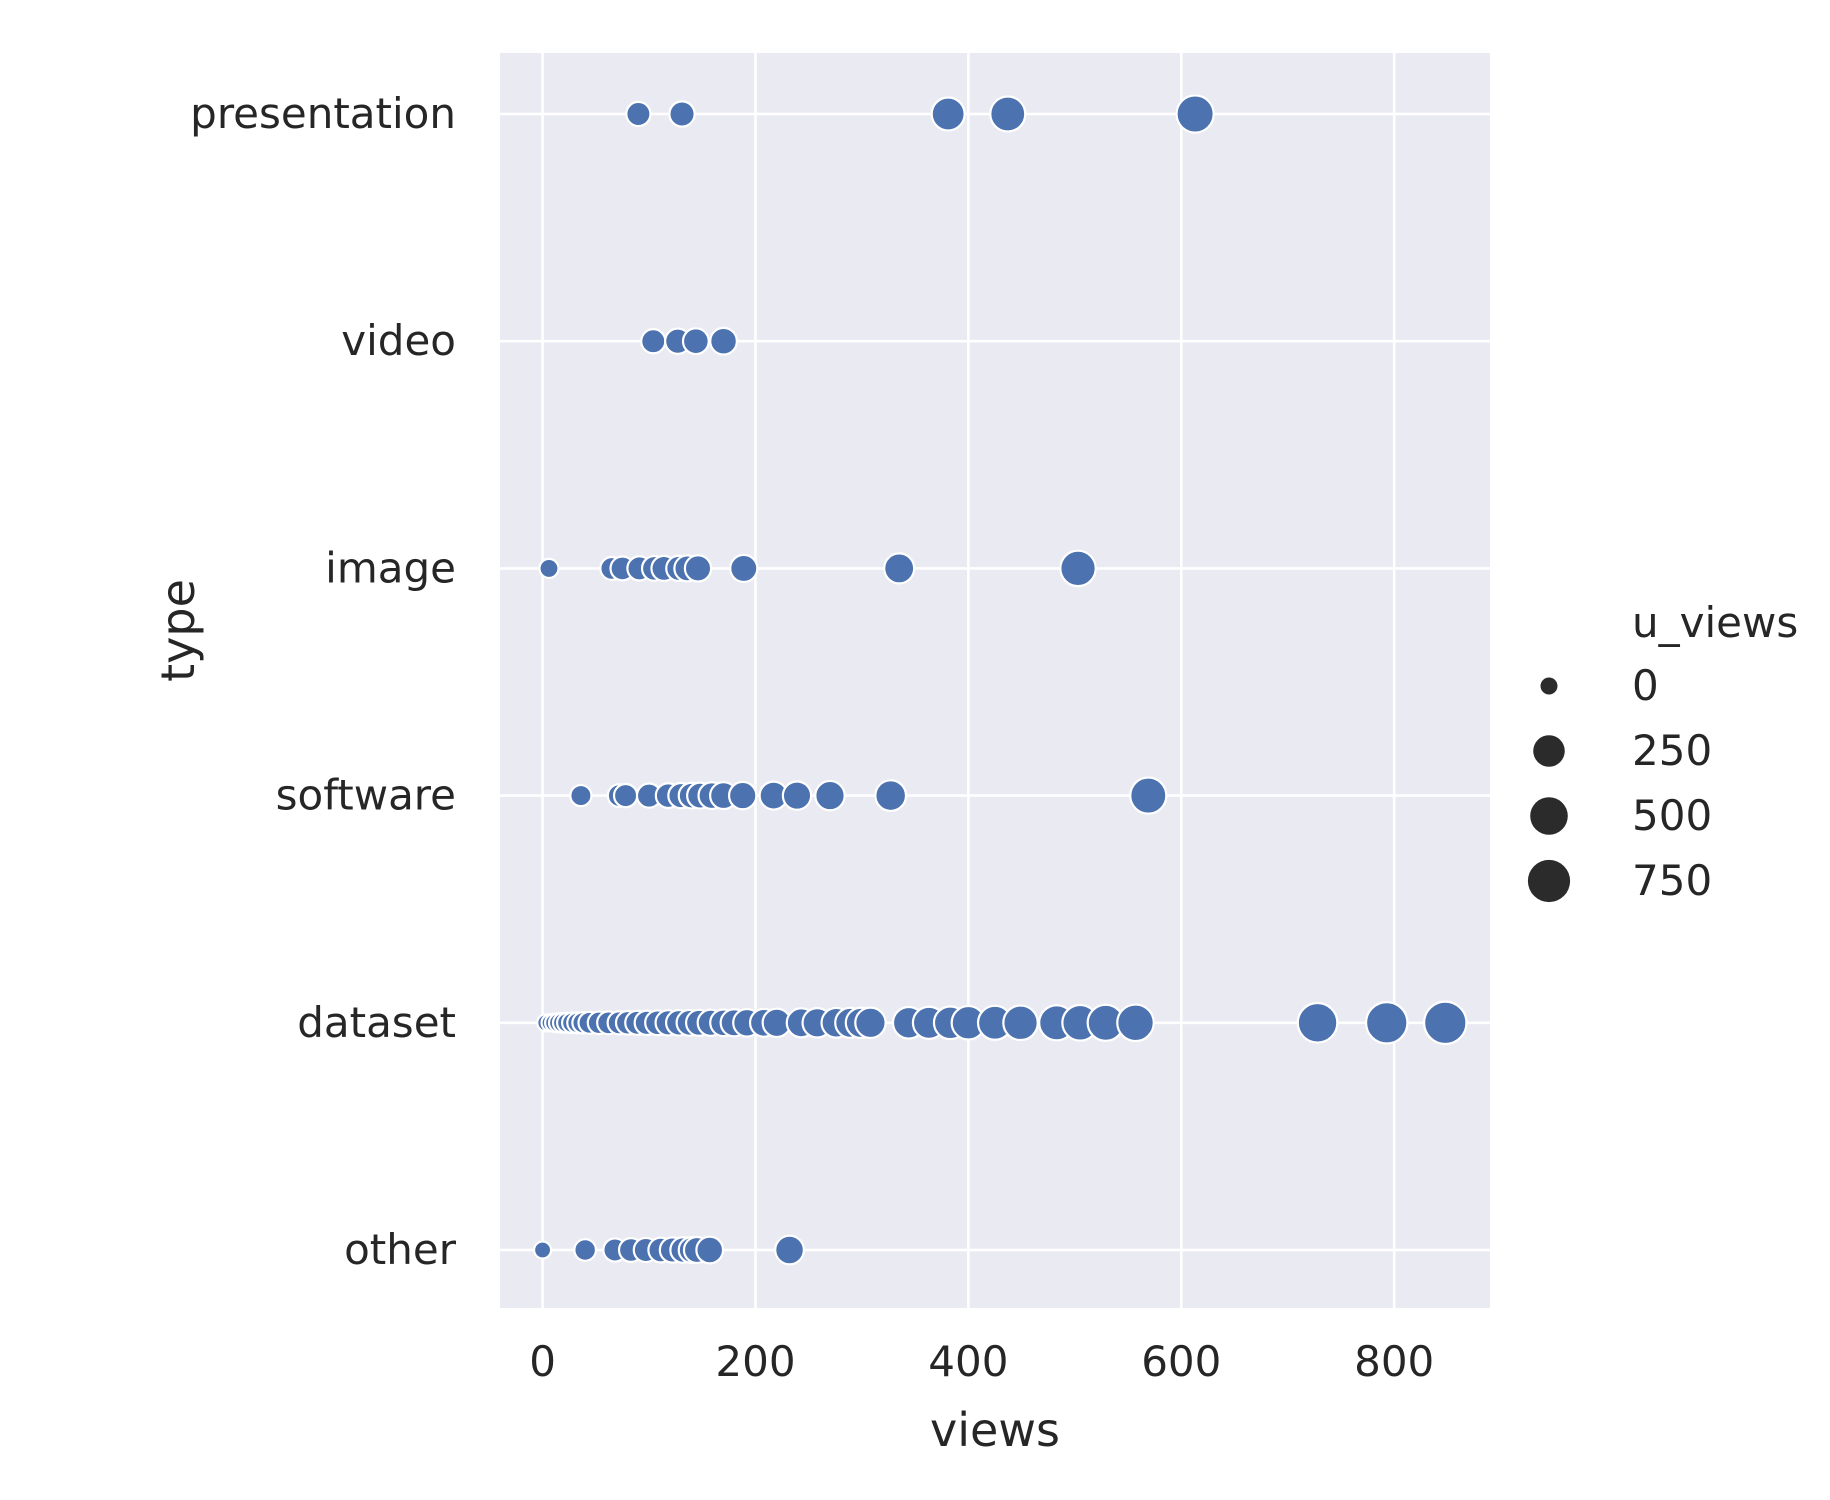 This screenshot has width=1830, height=1500. I want to click on legend-label-0: 0, so click(1645, 685).